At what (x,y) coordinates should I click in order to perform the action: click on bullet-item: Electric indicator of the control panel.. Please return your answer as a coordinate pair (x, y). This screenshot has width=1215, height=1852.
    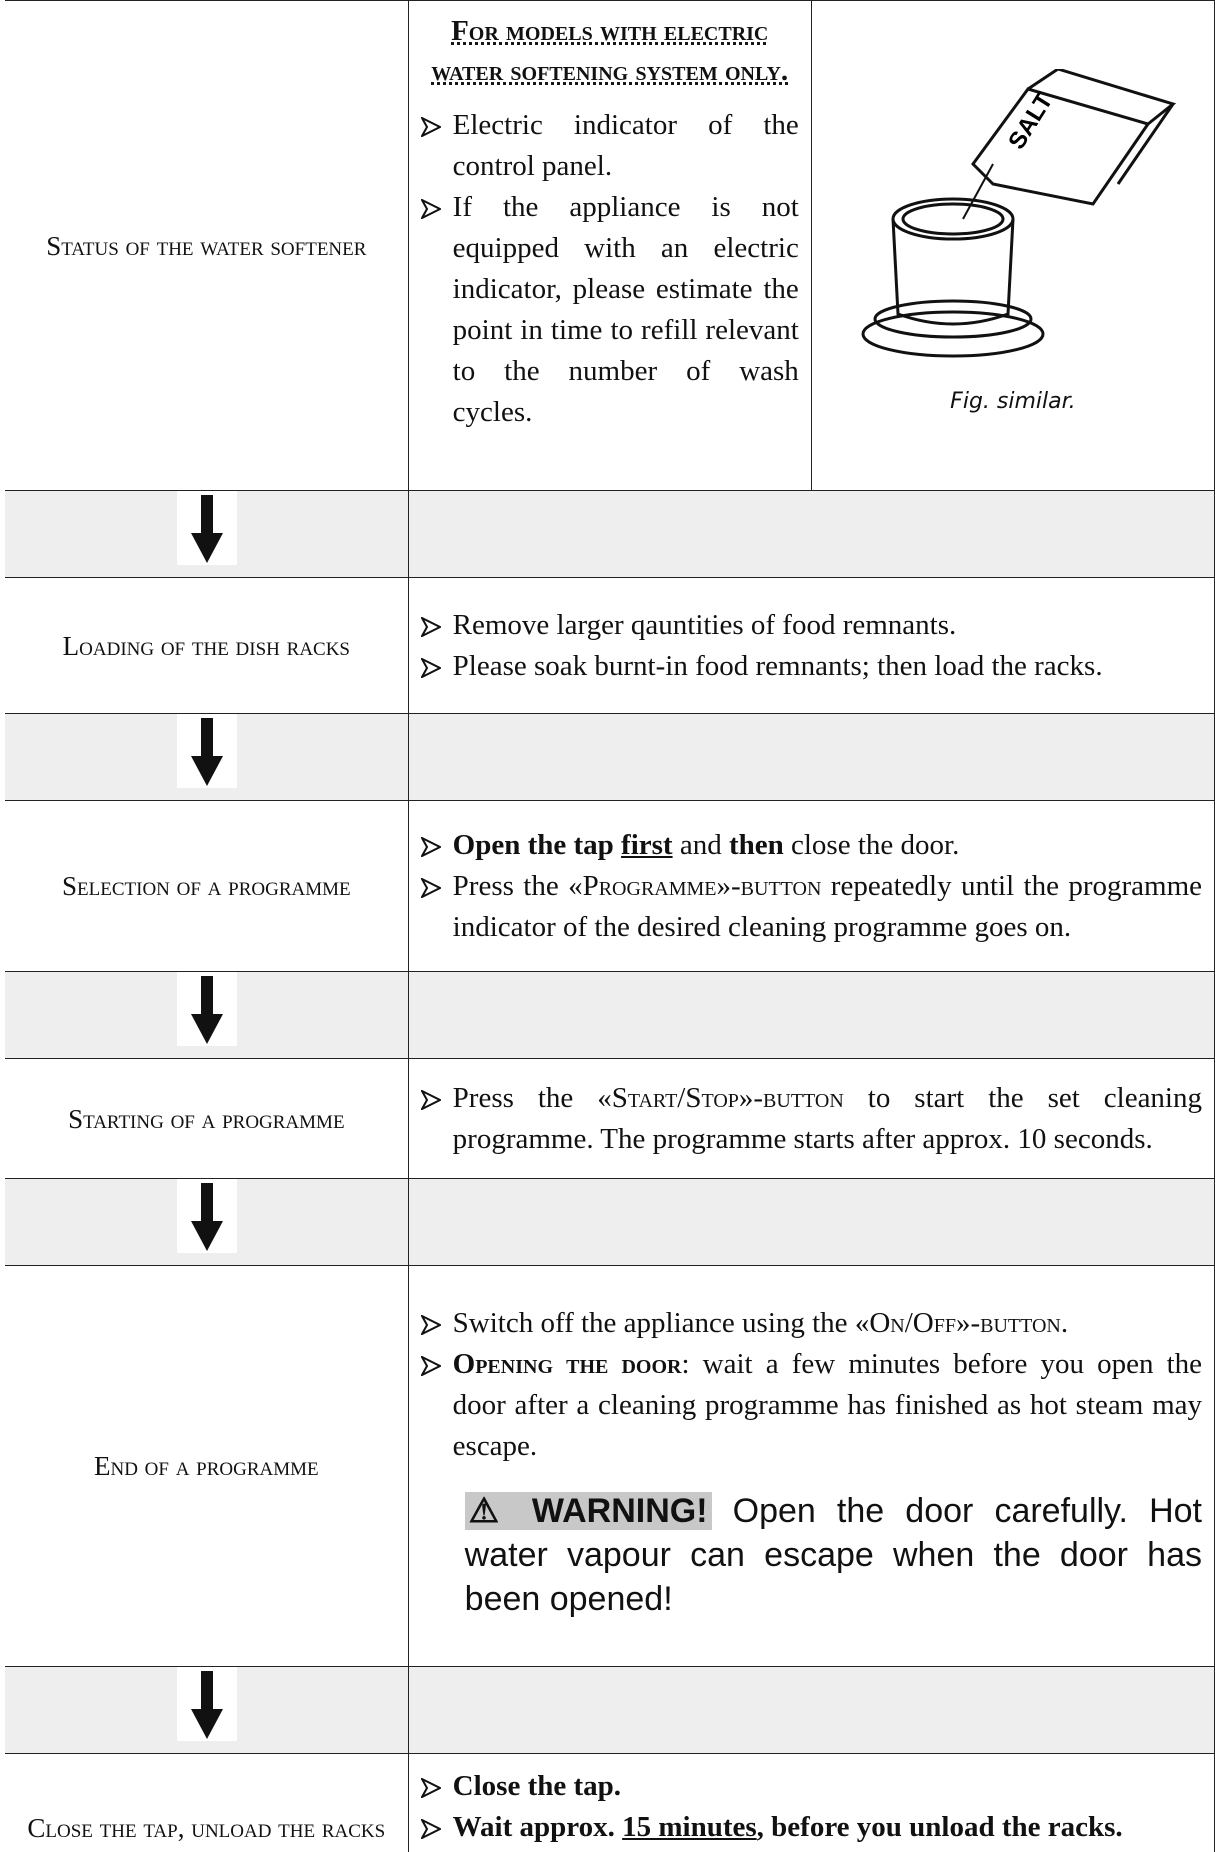
    Looking at the image, I should click on (609, 146).